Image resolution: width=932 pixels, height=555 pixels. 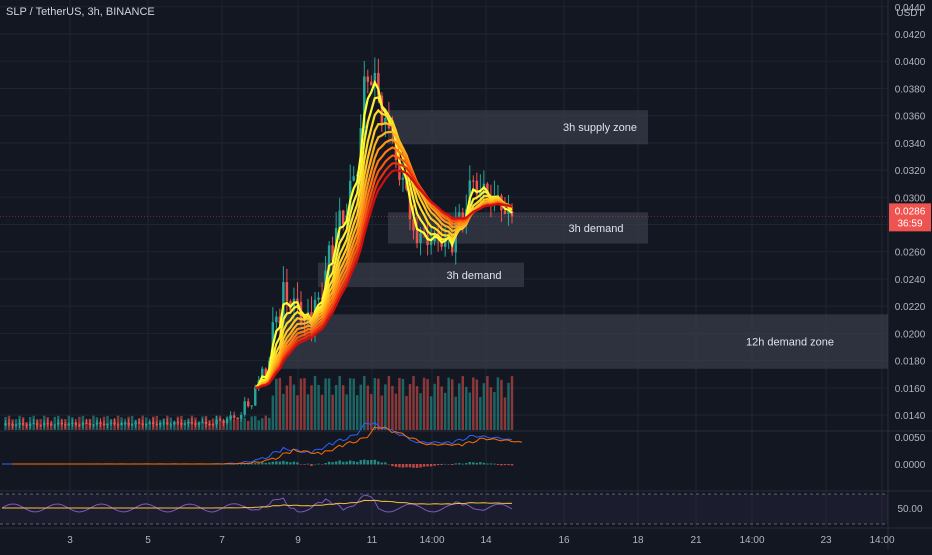 I want to click on price-tick-label: 0.0420, so click(x=910, y=35).